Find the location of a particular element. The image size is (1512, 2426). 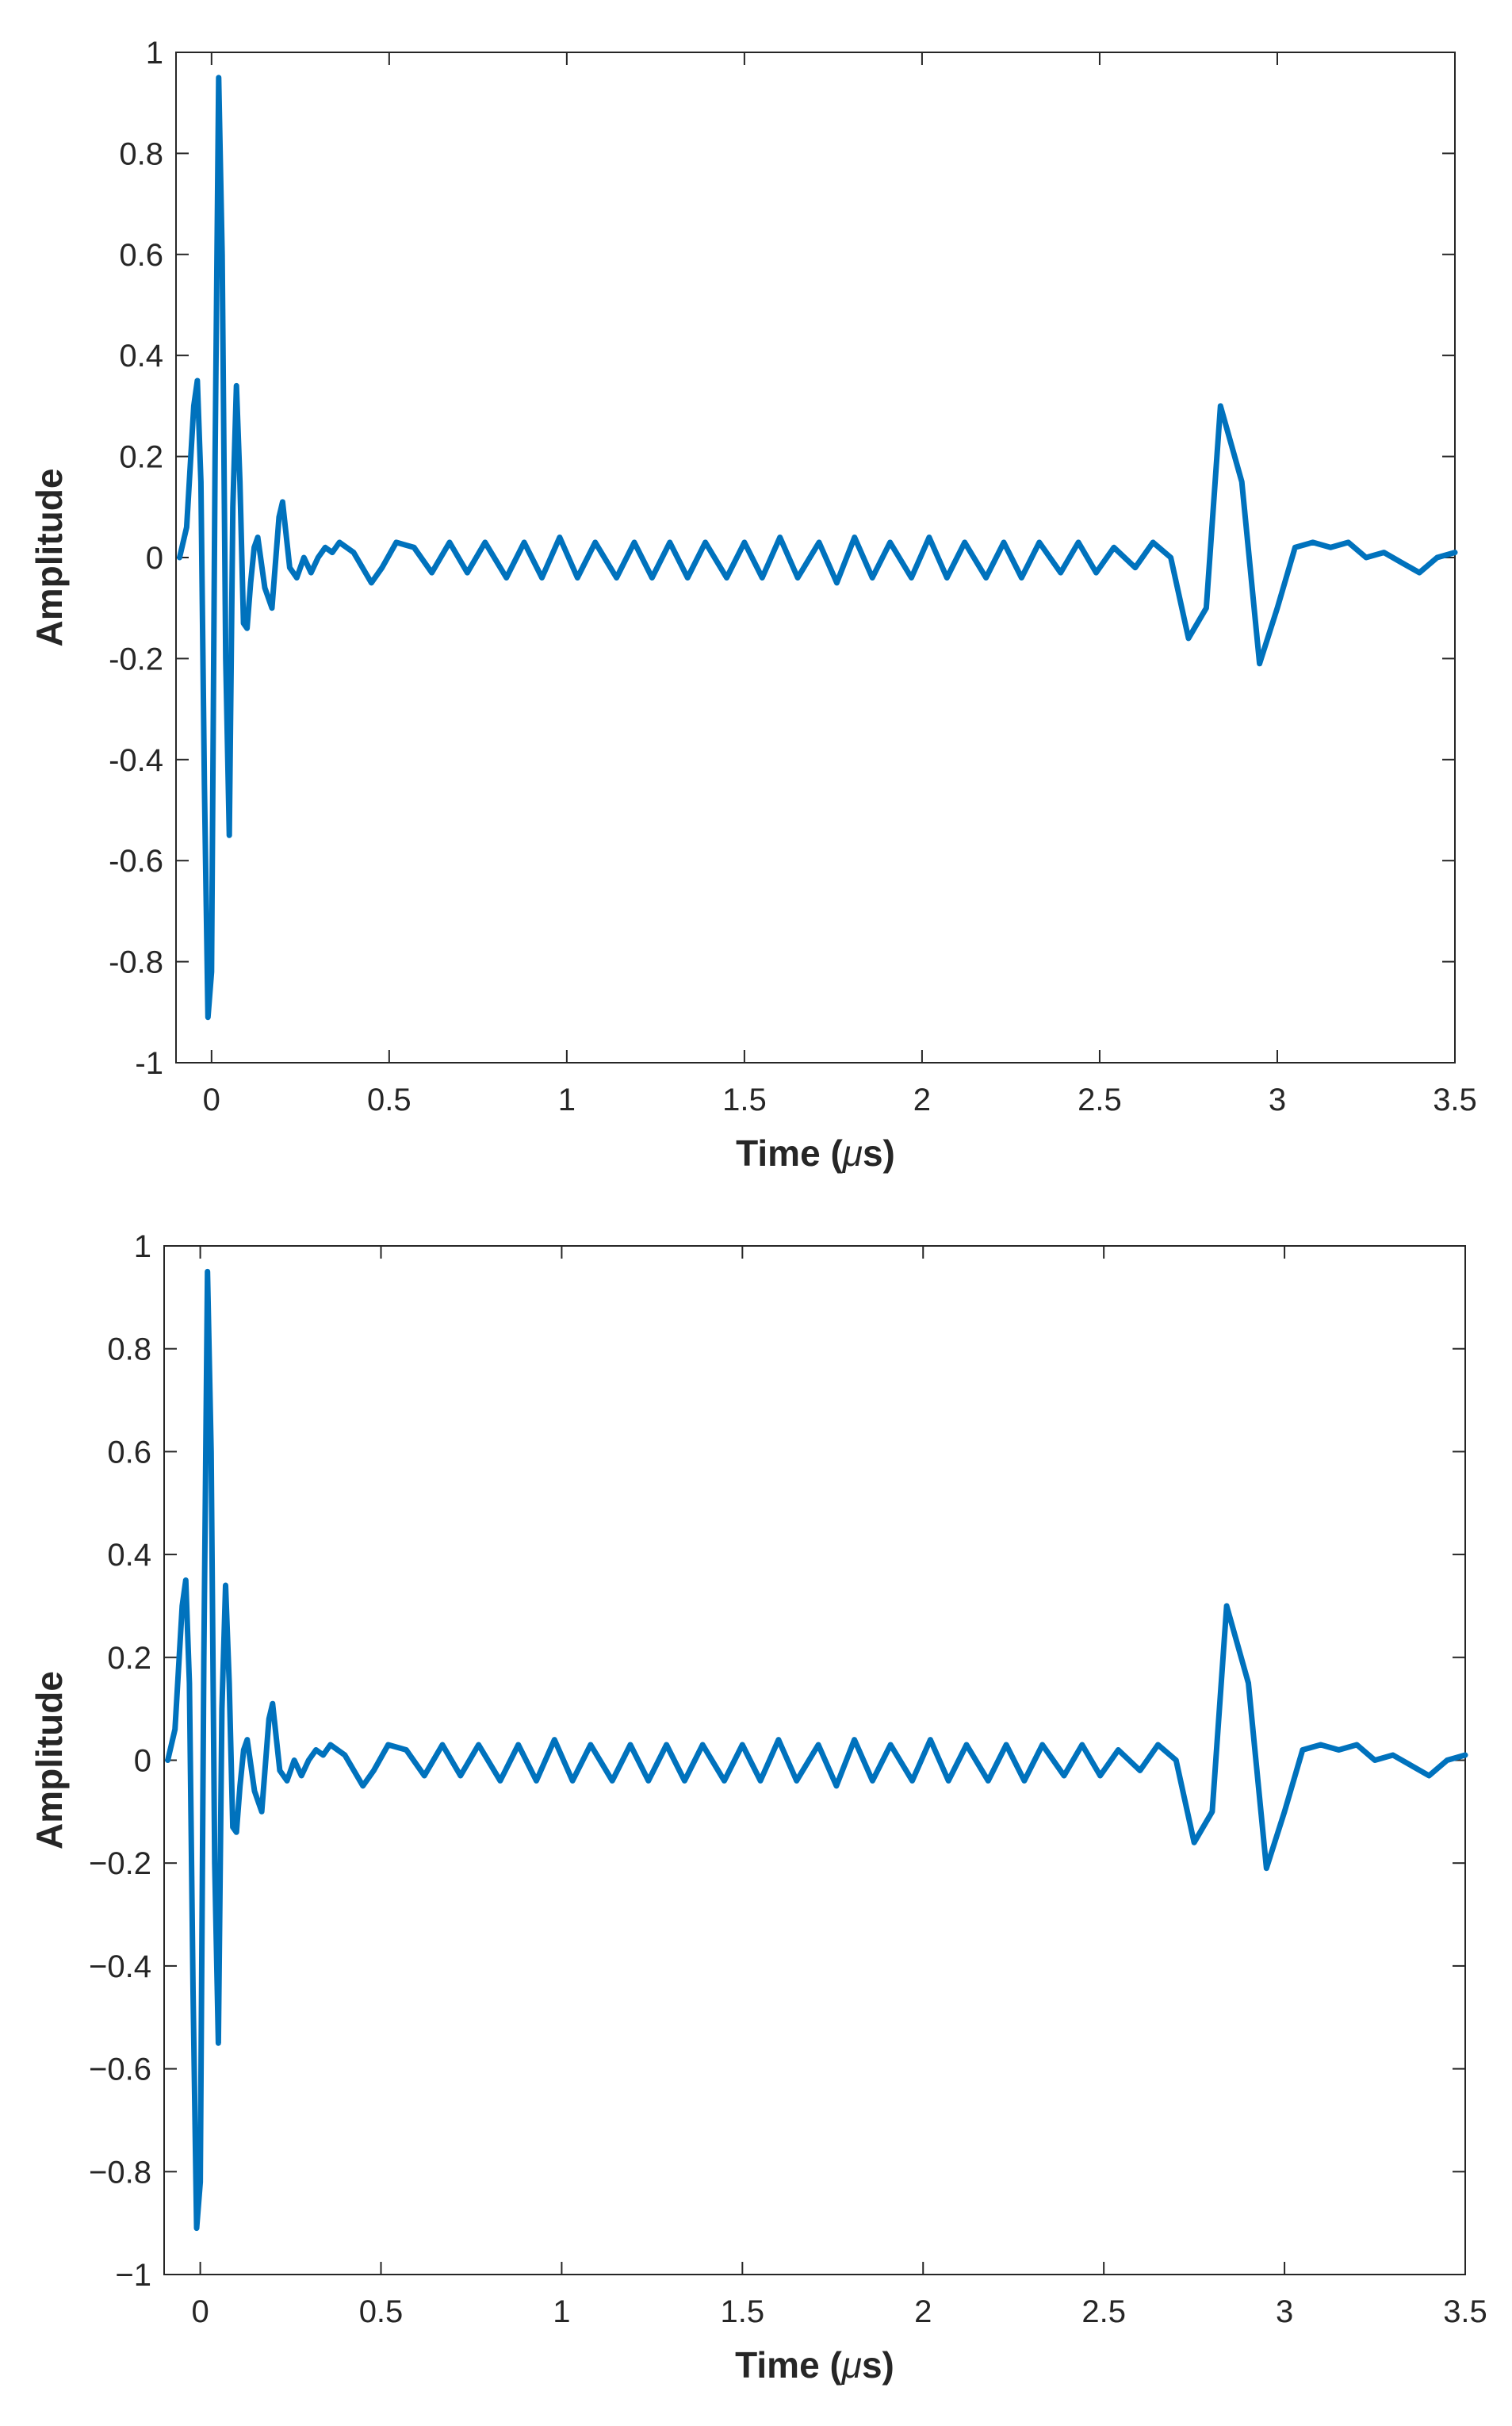

y-tick-label: −0.2 is located at coordinates (120, 1863).